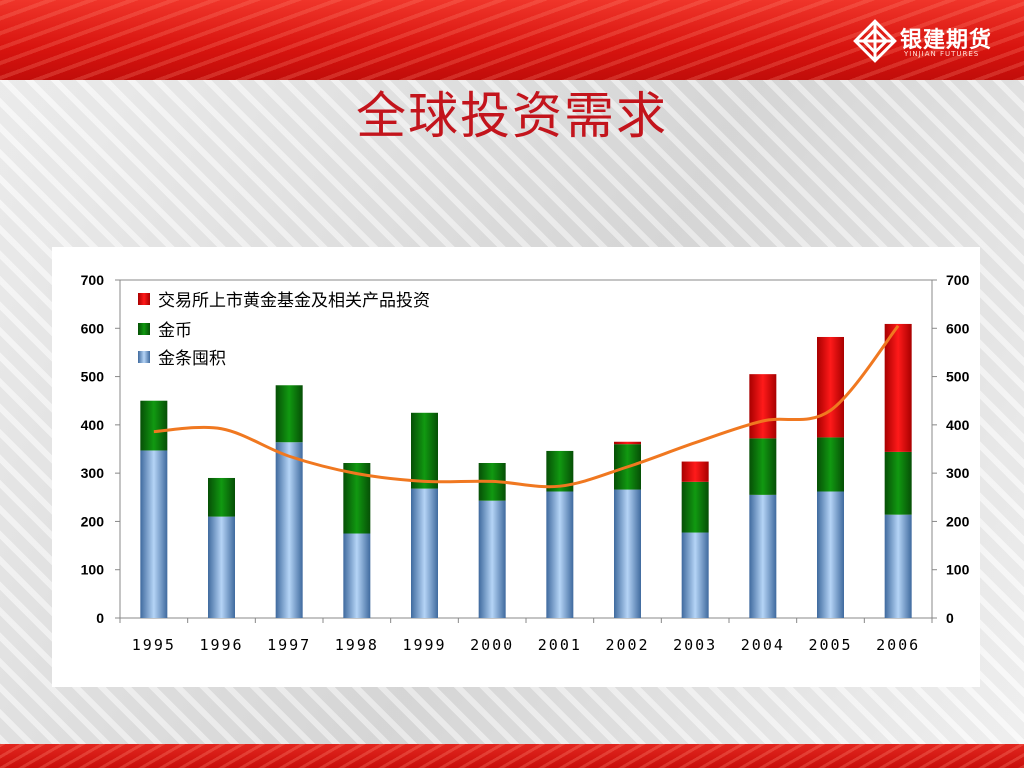 The image size is (1024, 768). Describe the element at coordinates (958, 473) in the screenshot. I see `y-tick-label-right: 300` at that location.